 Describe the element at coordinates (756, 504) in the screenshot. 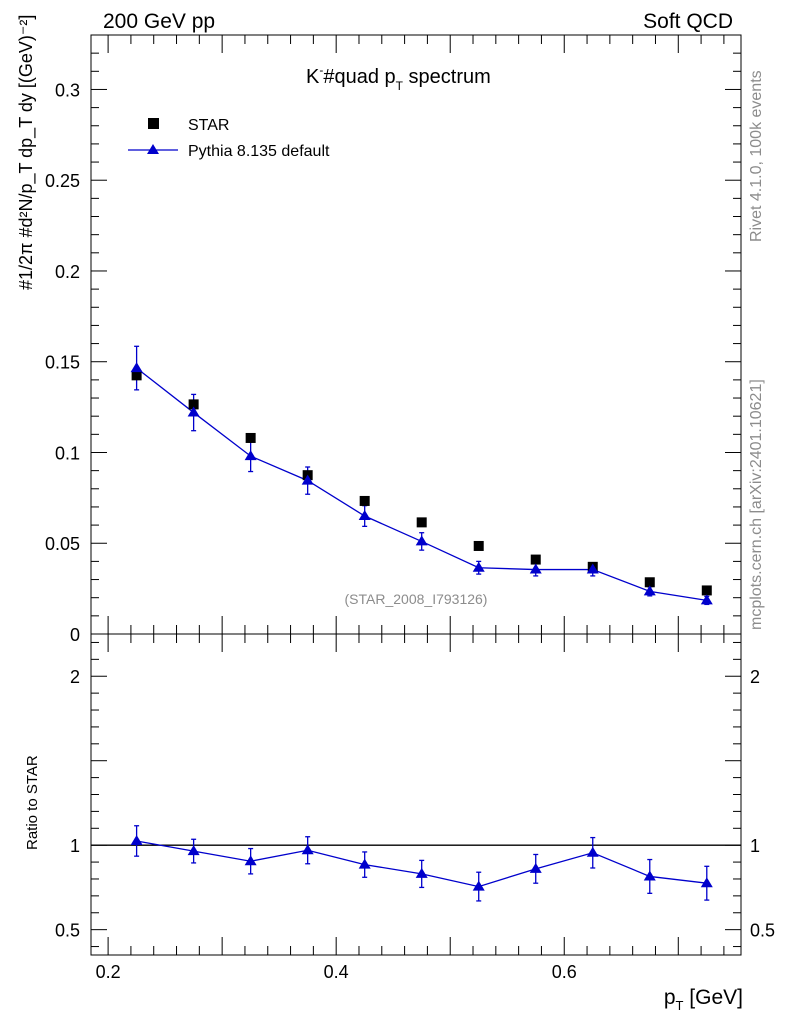

I see `mcplots-label: mcplots.cern.ch [arXiv:2401.10621]` at that location.